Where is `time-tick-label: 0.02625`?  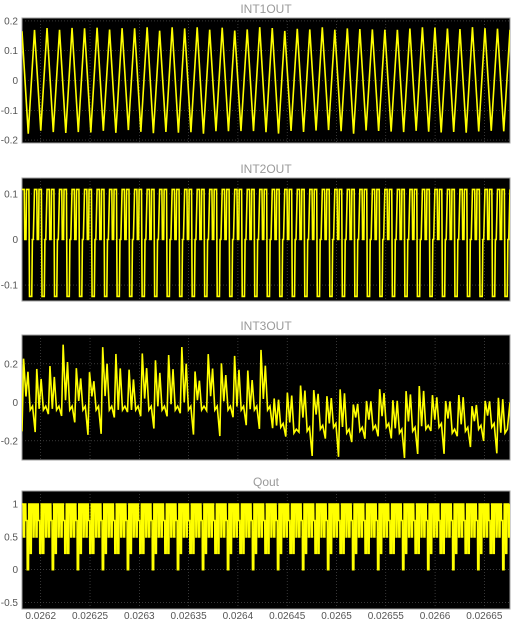 time-tick-label: 0.02625 is located at coordinates (90, 616).